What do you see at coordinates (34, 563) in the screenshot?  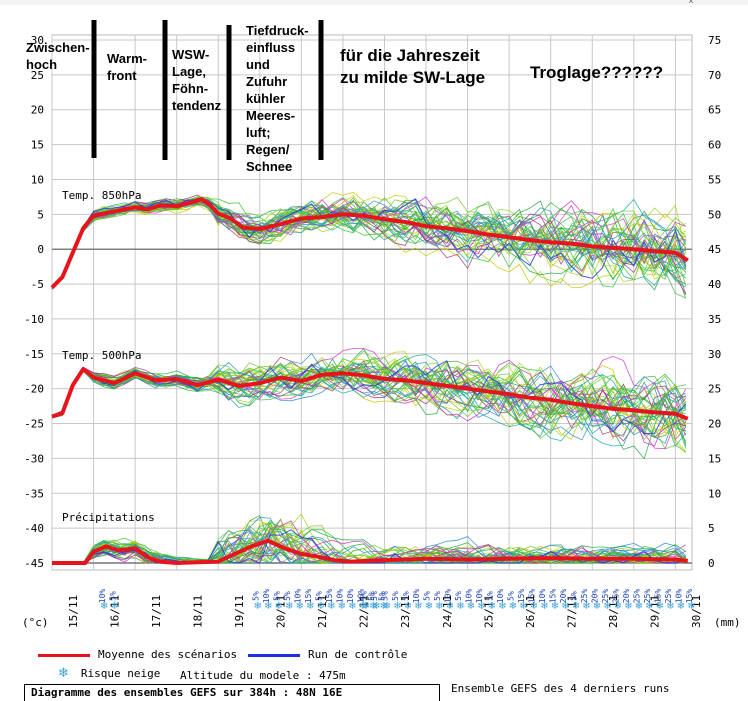 I see `left-tick-label: -45` at bounding box center [34, 563].